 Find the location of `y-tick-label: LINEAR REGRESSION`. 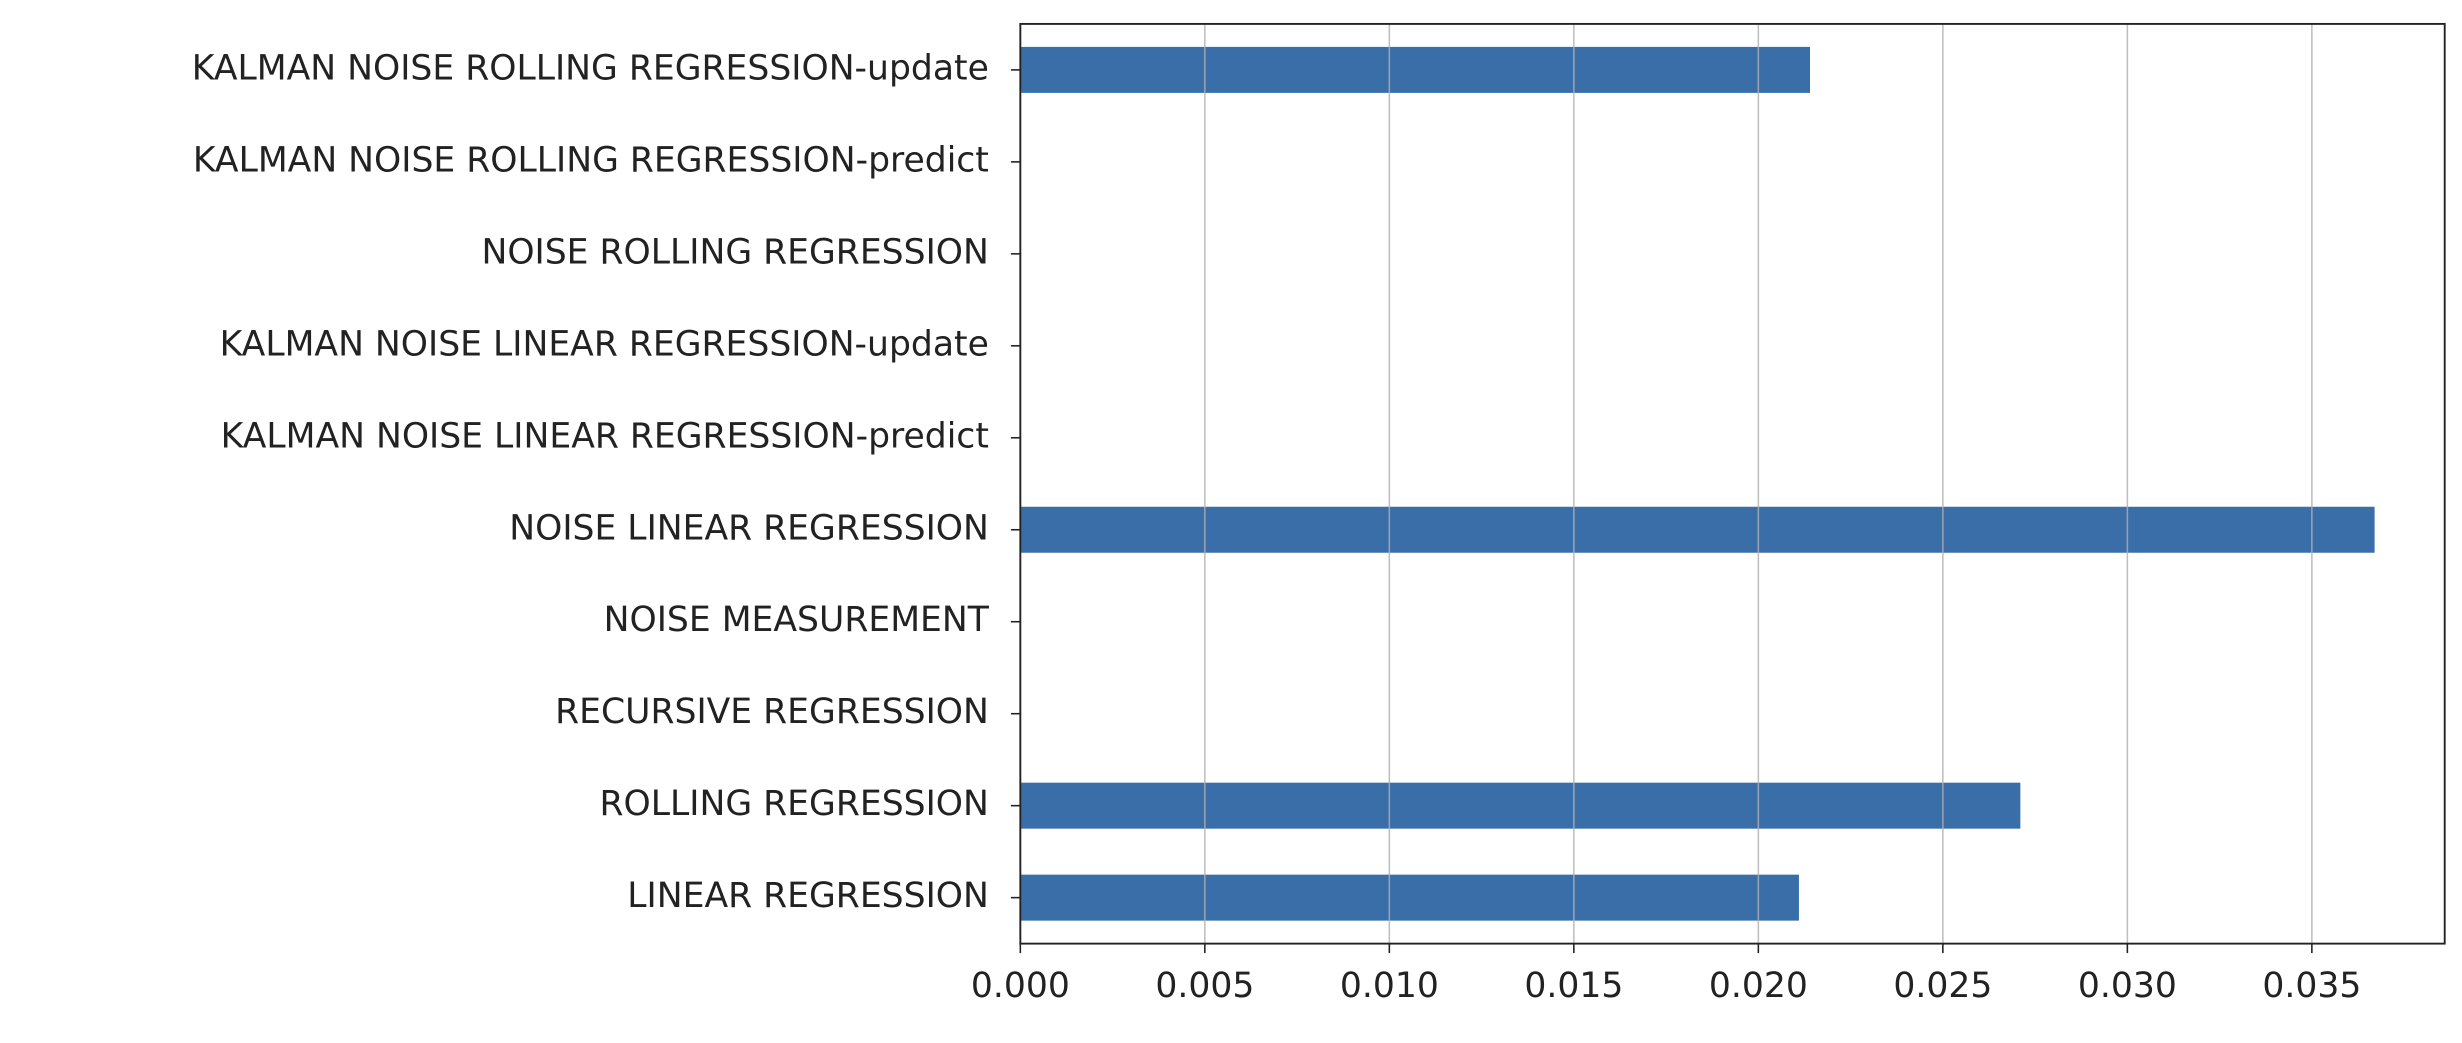

y-tick-label: LINEAR REGRESSION is located at coordinates (808, 896).